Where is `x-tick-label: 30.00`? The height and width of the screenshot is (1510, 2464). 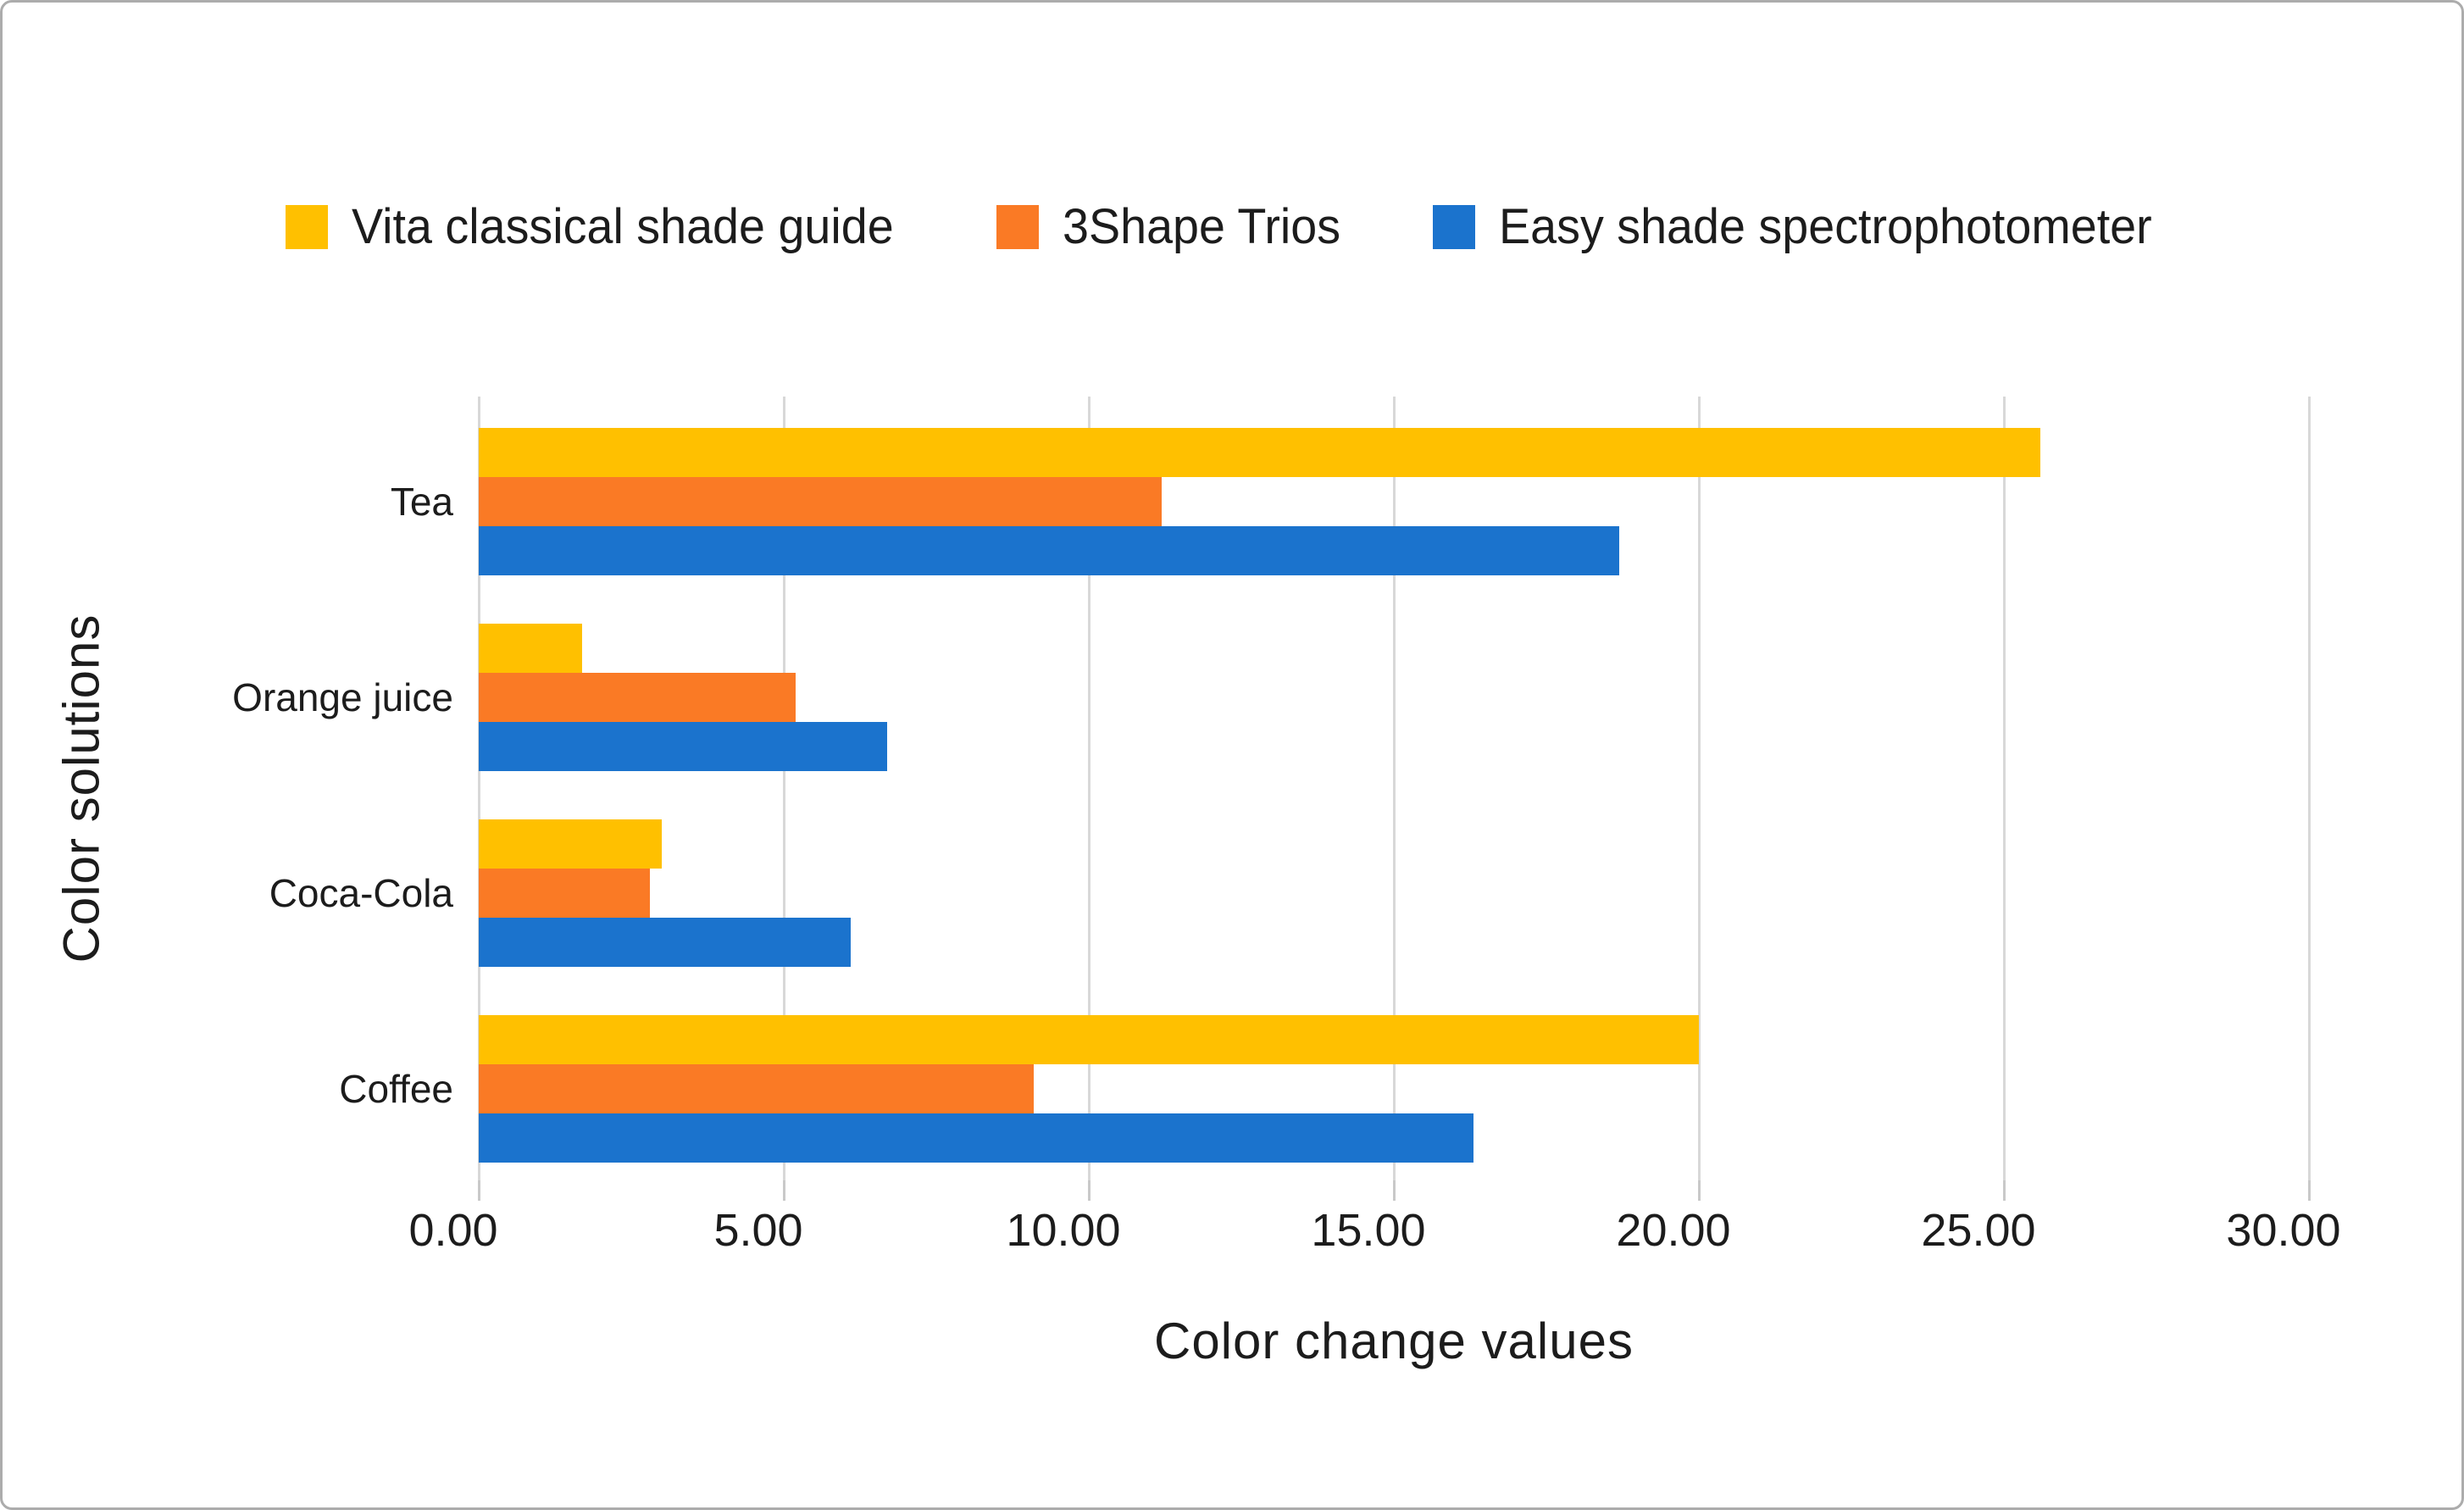
x-tick-label: 30.00 is located at coordinates (2284, 1231).